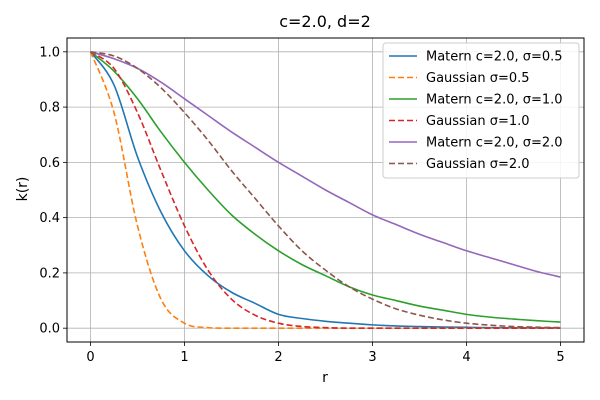  What do you see at coordinates (372, 357) in the screenshot?
I see `x-tick-label: 3` at bounding box center [372, 357].